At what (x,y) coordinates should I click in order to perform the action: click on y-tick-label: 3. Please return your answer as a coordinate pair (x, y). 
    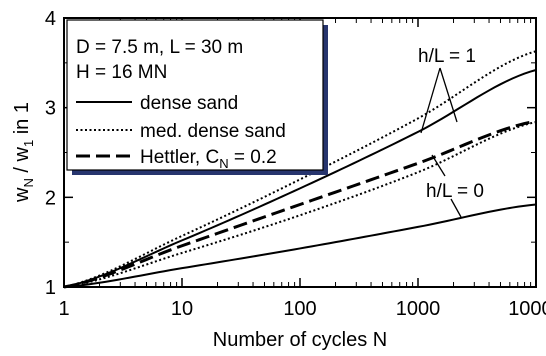
    Looking at the image, I should click on (50, 109).